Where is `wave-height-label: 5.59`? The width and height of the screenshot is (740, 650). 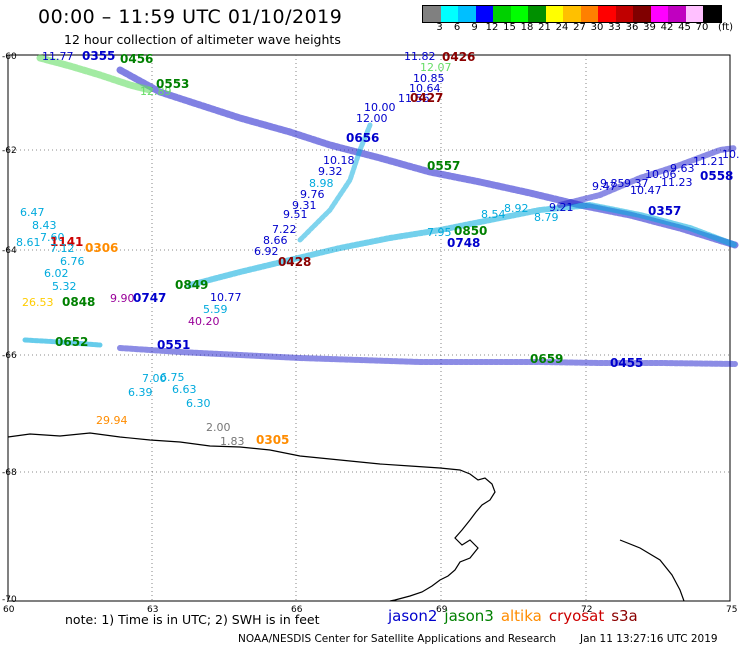
wave-height-label: 5.59 is located at coordinates (215, 309).